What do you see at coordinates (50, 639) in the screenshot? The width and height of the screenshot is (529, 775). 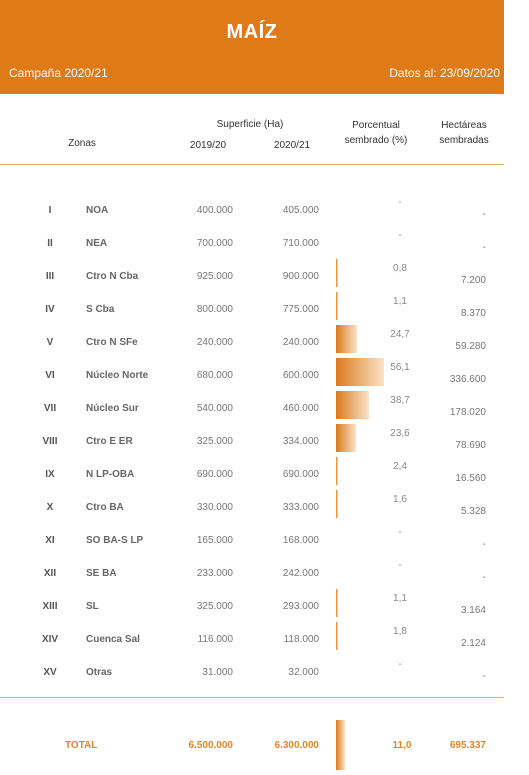 I see `row-roman: XIV` at bounding box center [50, 639].